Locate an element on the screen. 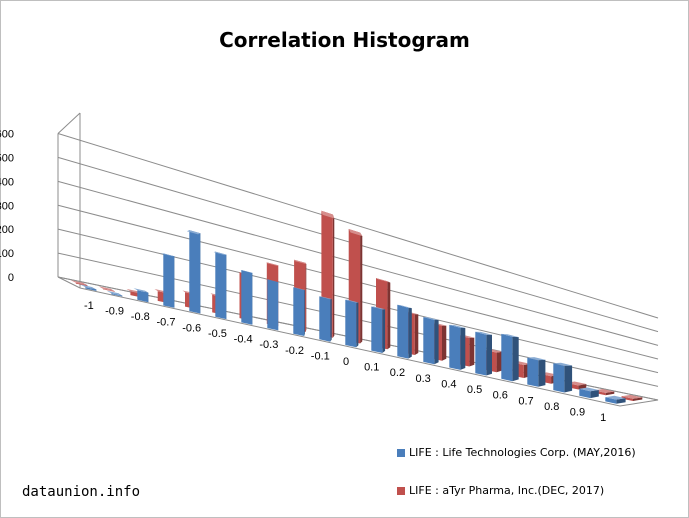  x-tick-label: 0.4 is located at coordinates (448, 384).